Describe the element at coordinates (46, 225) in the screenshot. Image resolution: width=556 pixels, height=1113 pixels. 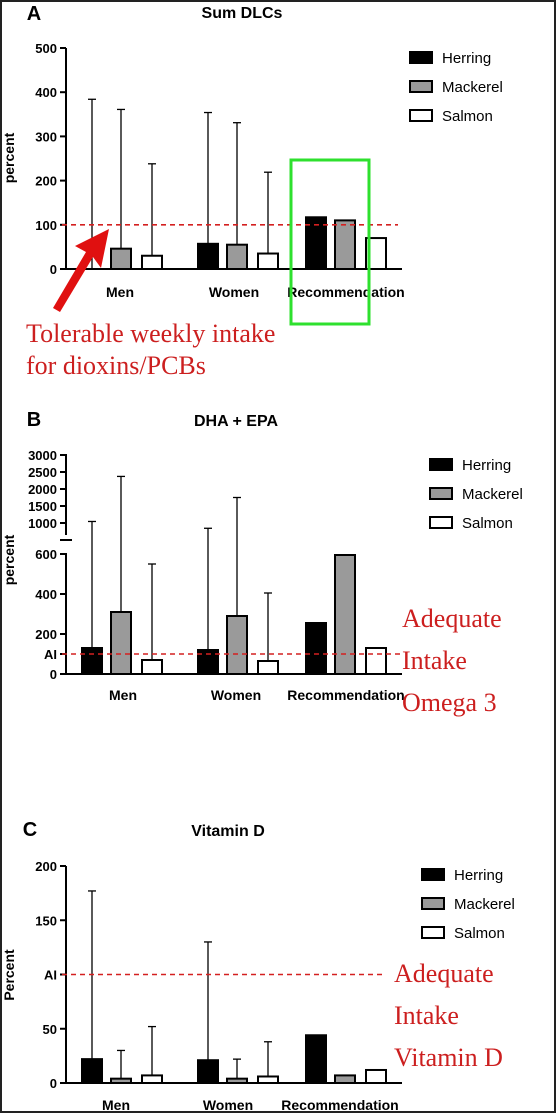
I see `y-tick-label: 100` at that location.